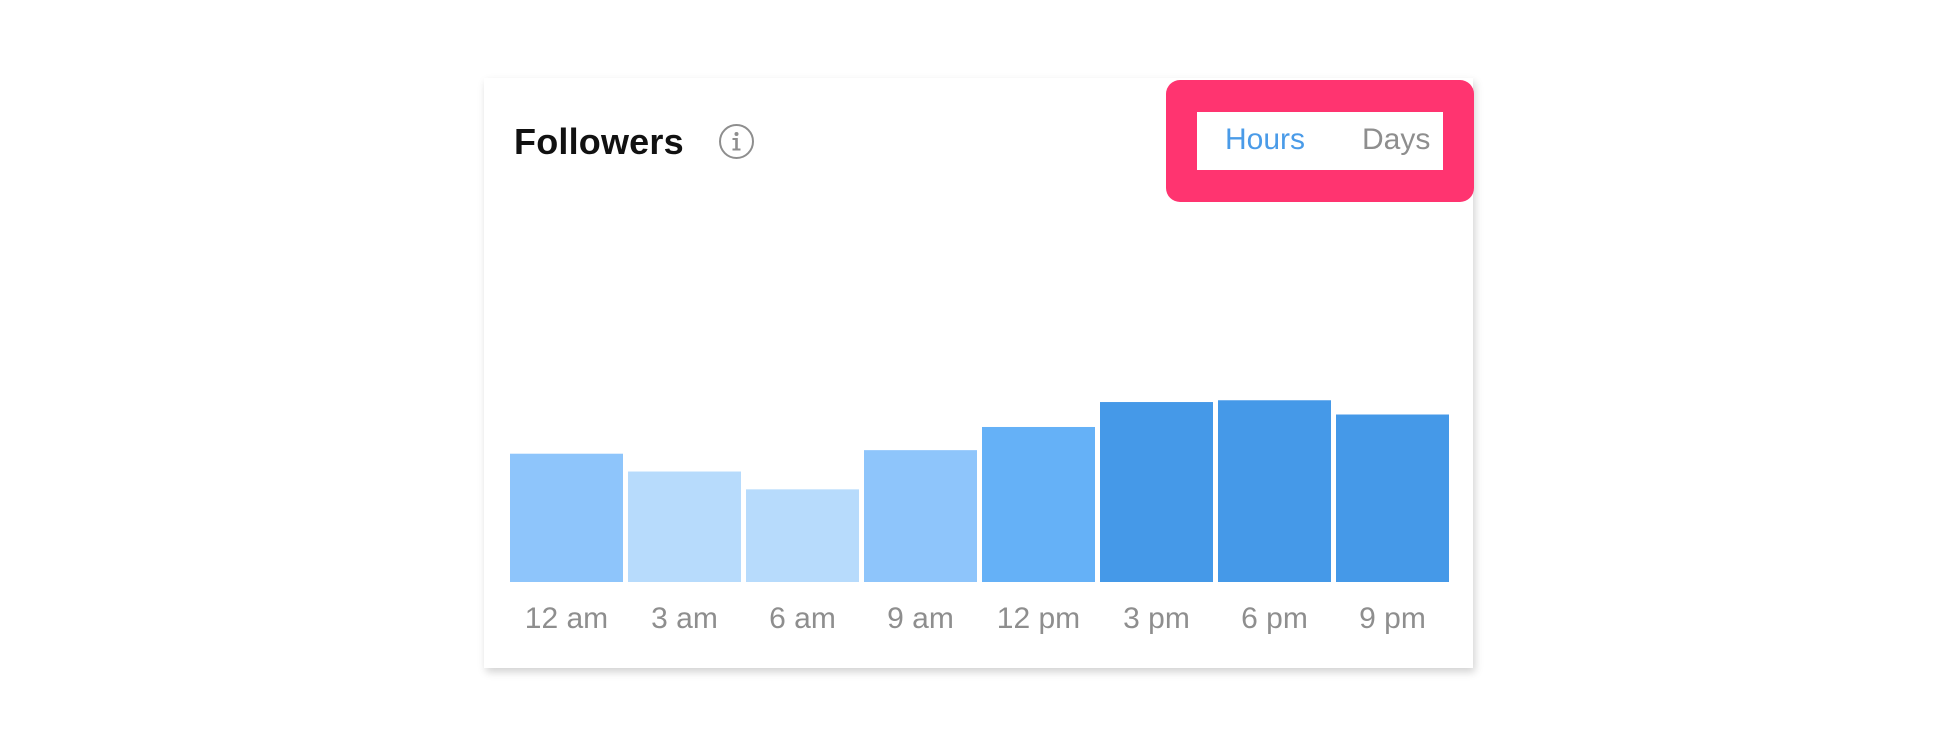  What do you see at coordinates (920, 618) in the screenshot?
I see `x-tick-label: 9 am` at bounding box center [920, 618].